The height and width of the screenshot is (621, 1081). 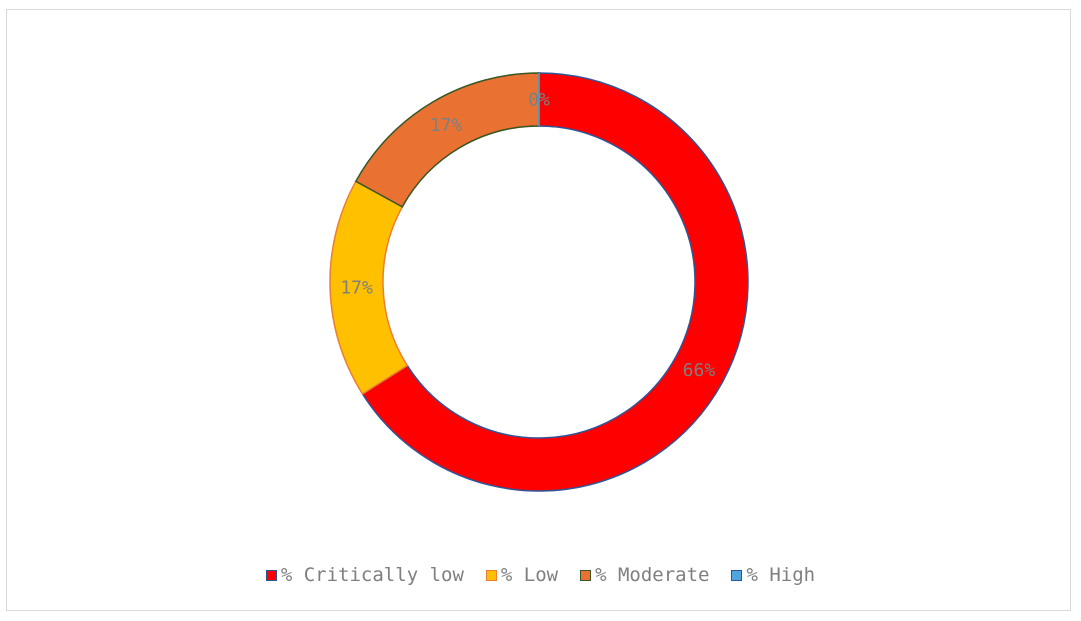 I want to click on legend-swatch-critically-low, so click(x=271, y=575).